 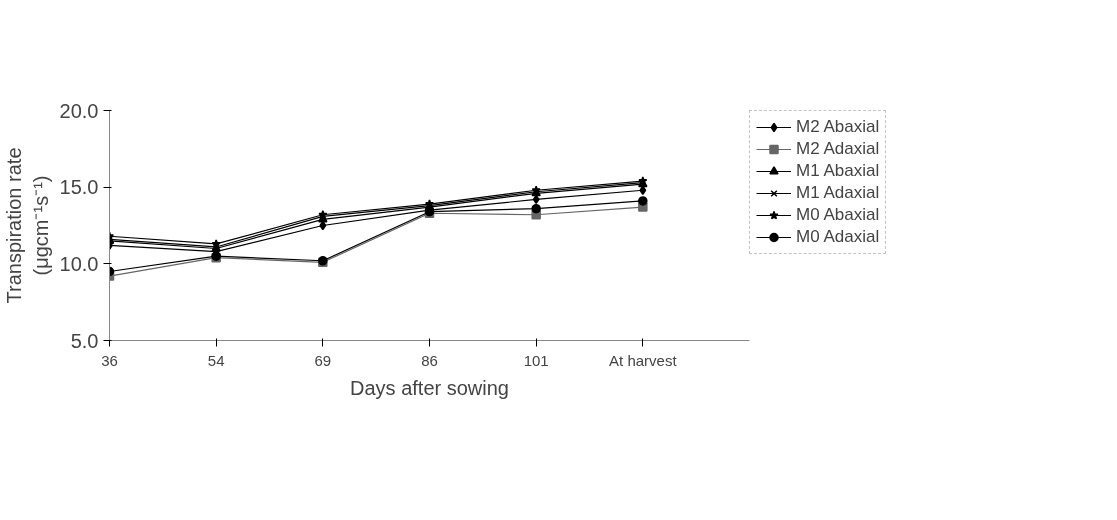 I want to click on y-tick-label: 15.0, so click(x=79, y=187).